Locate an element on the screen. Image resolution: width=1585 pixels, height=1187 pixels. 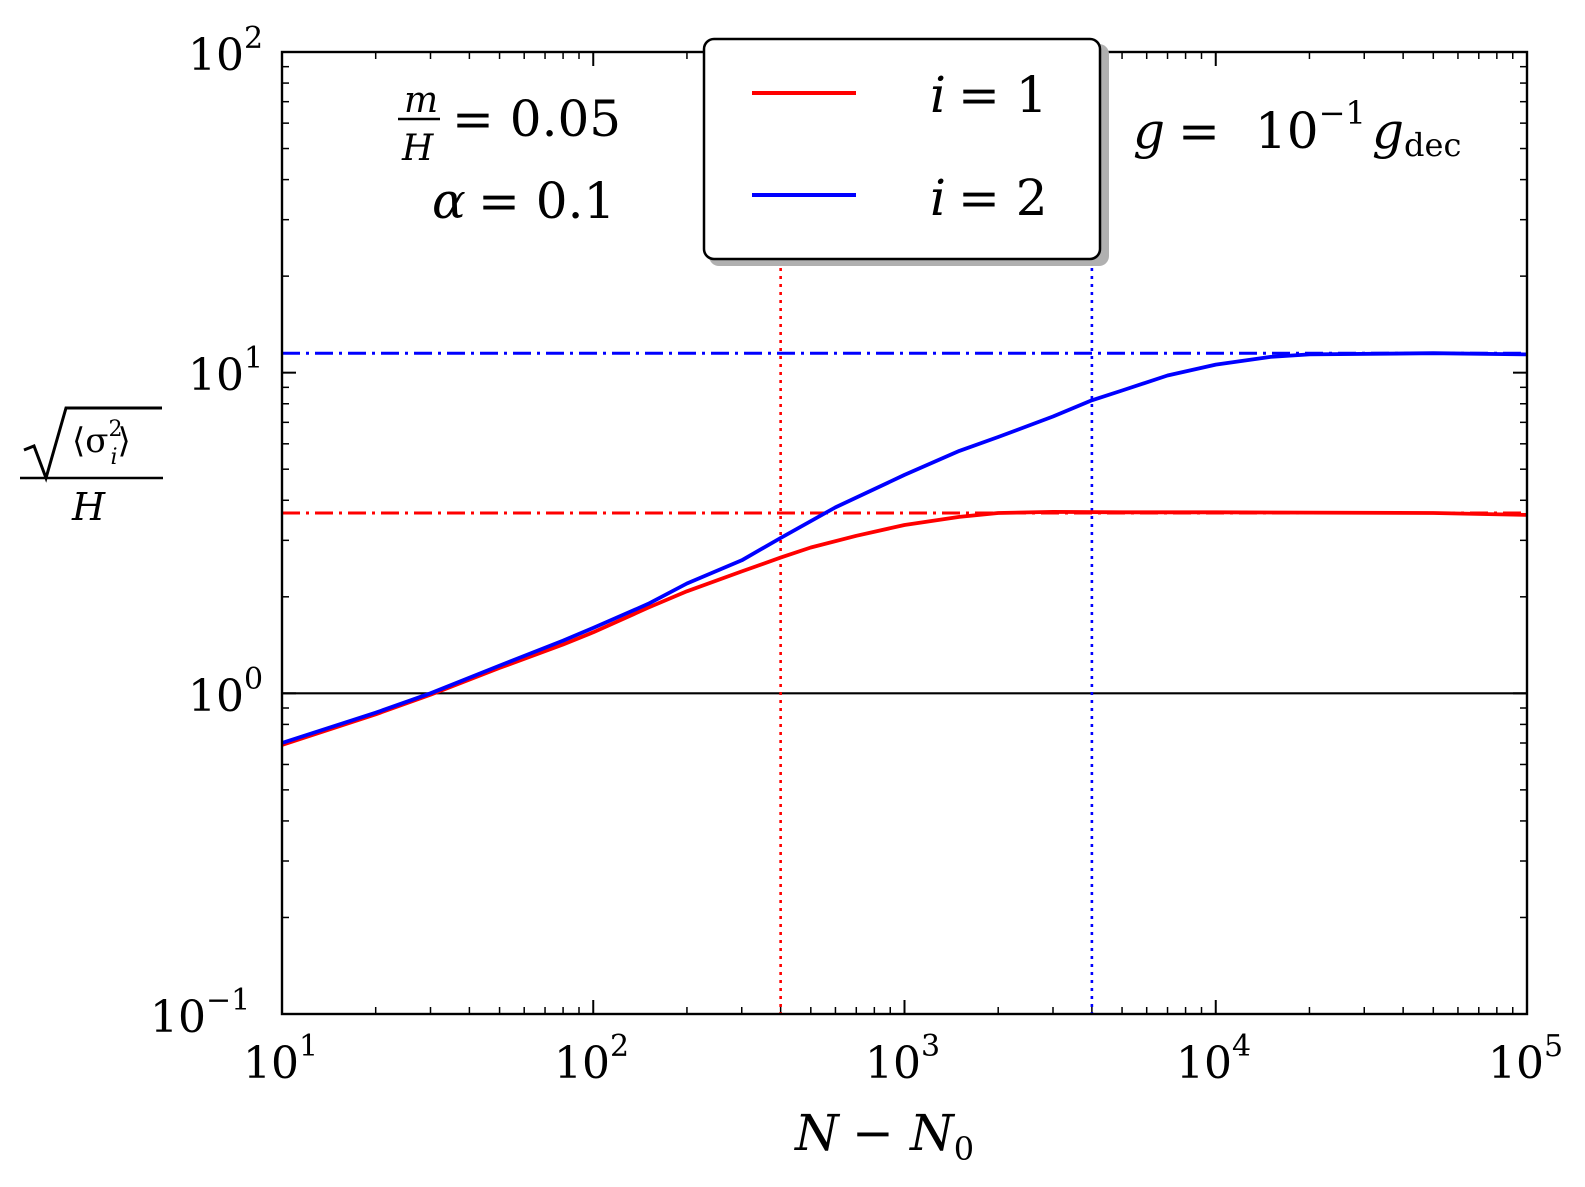
annotation-coupling-eq: = is located at coordinates (1199, 131).